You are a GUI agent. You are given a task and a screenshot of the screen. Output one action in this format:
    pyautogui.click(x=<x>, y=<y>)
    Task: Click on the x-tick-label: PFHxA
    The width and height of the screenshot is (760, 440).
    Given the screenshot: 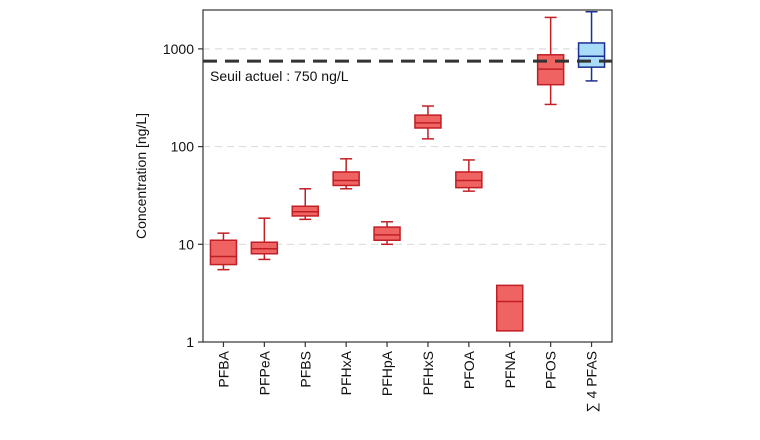 What is the action you would take?
    pyautogui.click(x=346, y=372)
    